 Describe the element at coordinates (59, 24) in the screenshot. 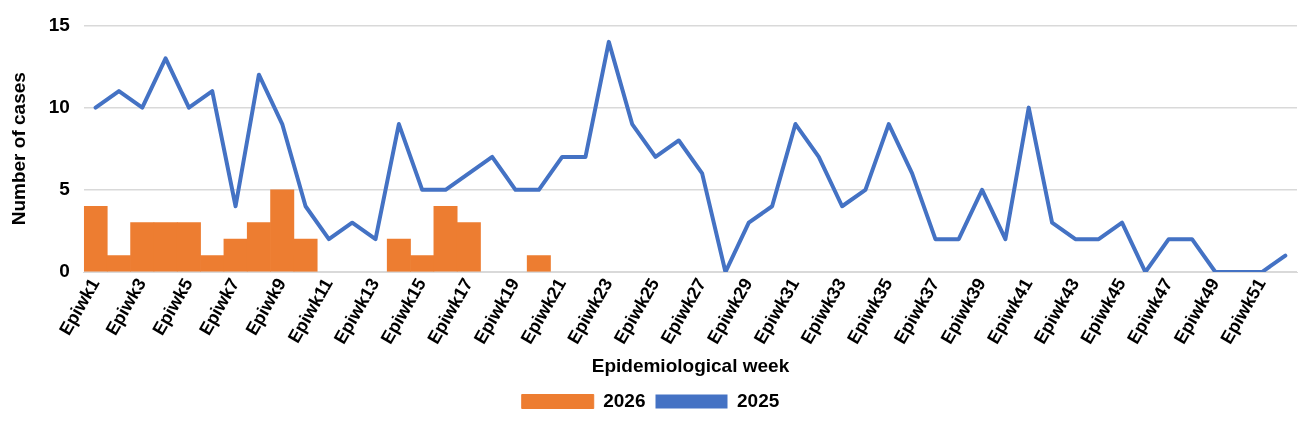

I see `y-tick-label: 15` at that location.